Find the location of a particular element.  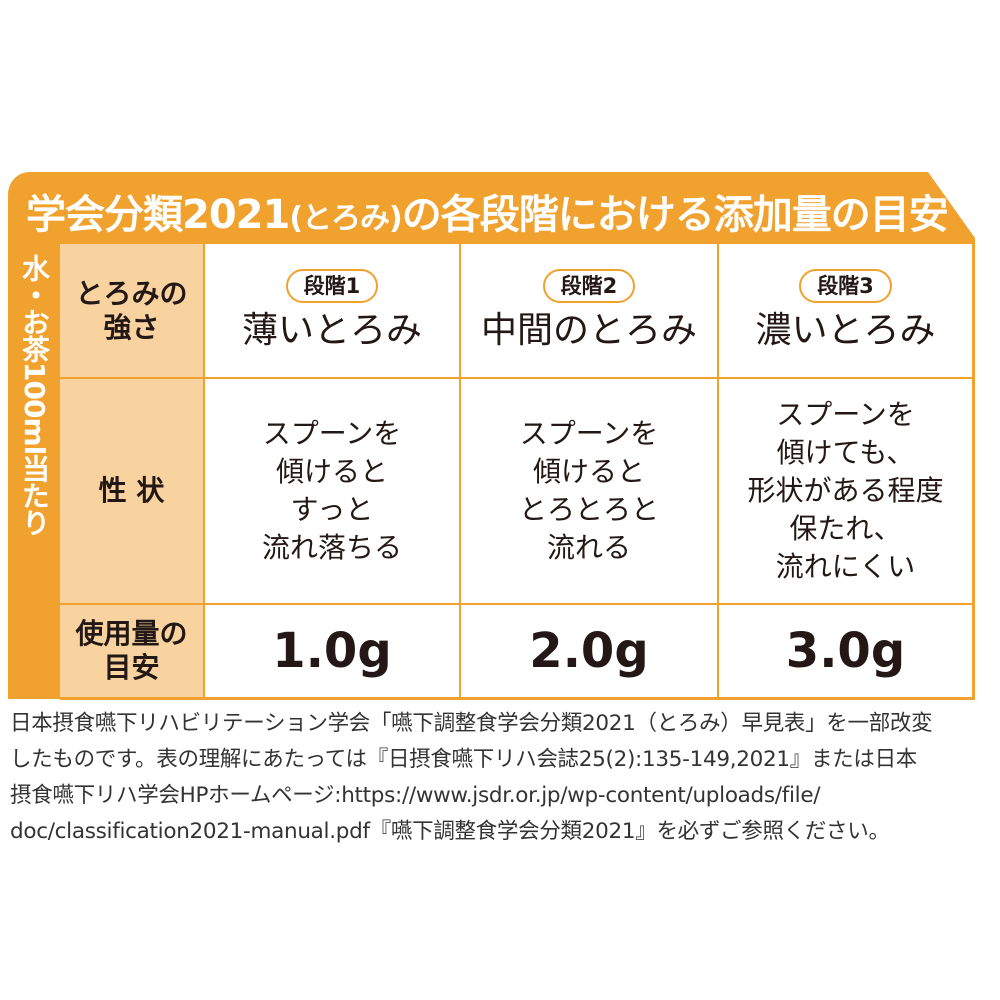

level-cell: 段階3 濃いとろみ is located at coordinates (845, 311).